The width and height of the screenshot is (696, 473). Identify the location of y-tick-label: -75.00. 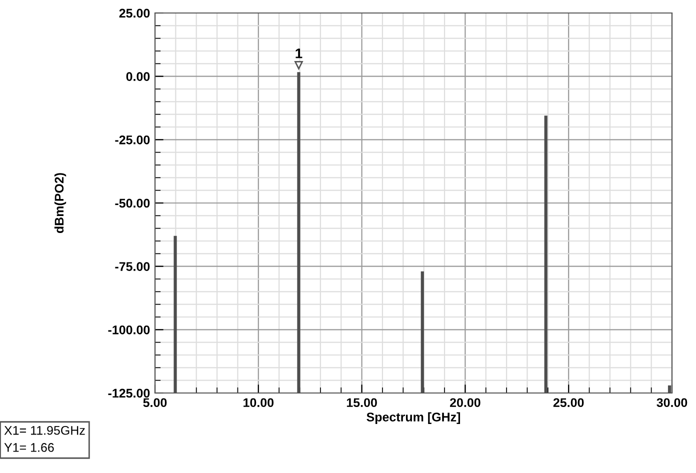
(132, 266).